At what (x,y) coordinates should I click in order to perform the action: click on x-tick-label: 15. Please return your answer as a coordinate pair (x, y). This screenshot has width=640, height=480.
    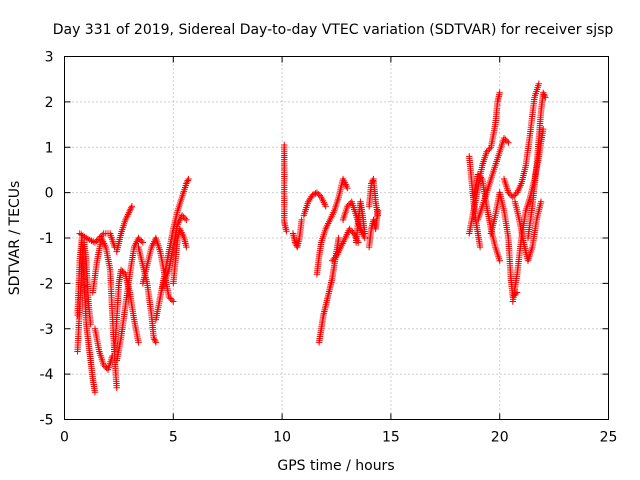
    Looking at the image, I should click on (391, 438).